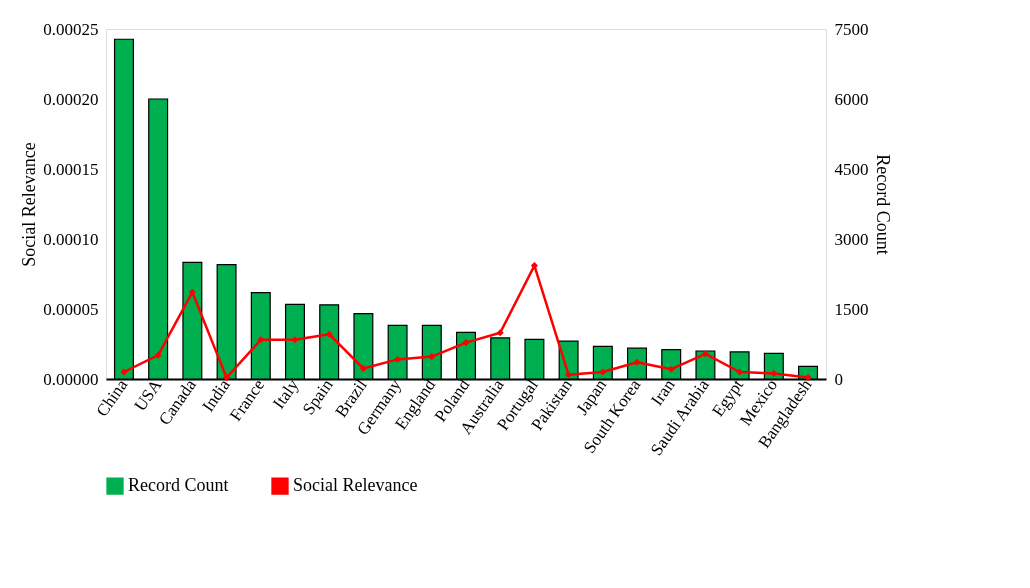 The width and height of the screenshot is (1030, 588). Describe the element at coordinates (29, 204) in the screenshot. I see `y-axis-title: Social Relevance` at that location.